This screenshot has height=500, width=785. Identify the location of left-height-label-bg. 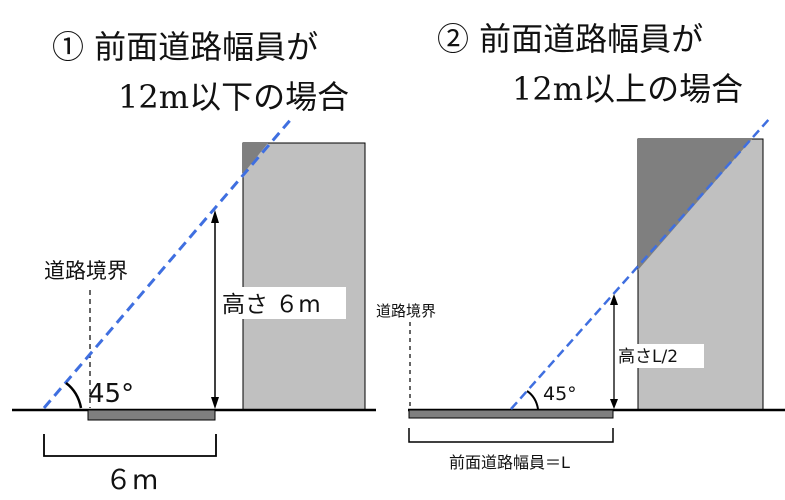
(283, 303).